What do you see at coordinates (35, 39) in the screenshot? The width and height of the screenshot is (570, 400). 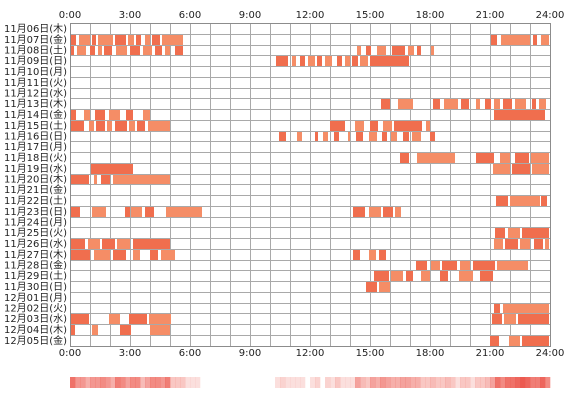 I see `date-label: 11月07日(金)` at bounding box center [35, 39].